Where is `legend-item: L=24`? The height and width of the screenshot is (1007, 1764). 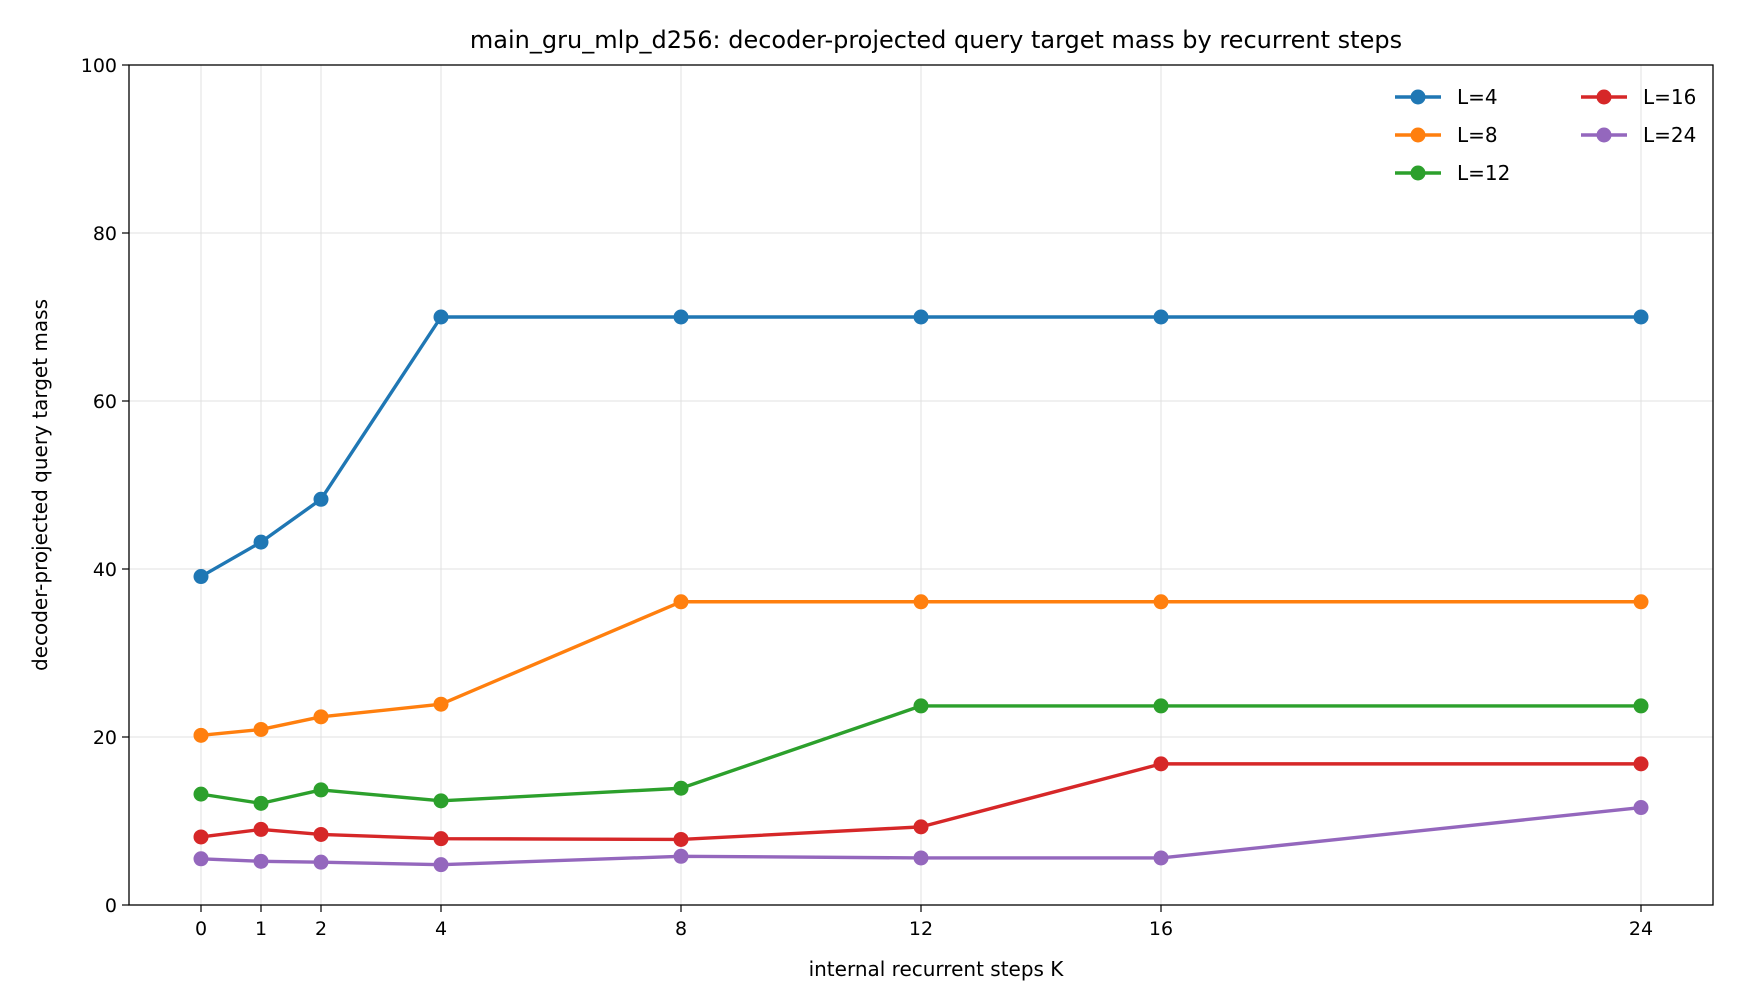 legend-item: L=24 is located at coordinates (1638, 135).